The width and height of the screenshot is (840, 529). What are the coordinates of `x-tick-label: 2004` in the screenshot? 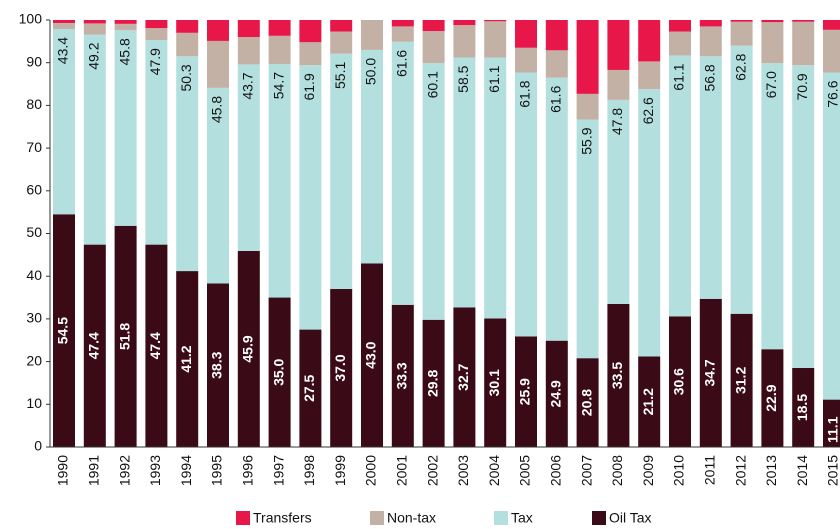 It's located at (494, 470).